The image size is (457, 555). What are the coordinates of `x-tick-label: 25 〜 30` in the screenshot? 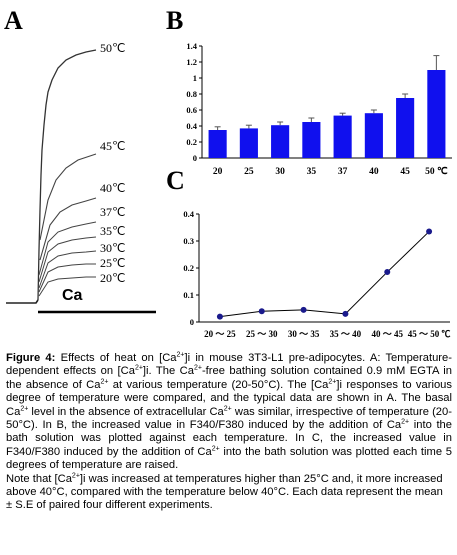 It's located at (262, 334).